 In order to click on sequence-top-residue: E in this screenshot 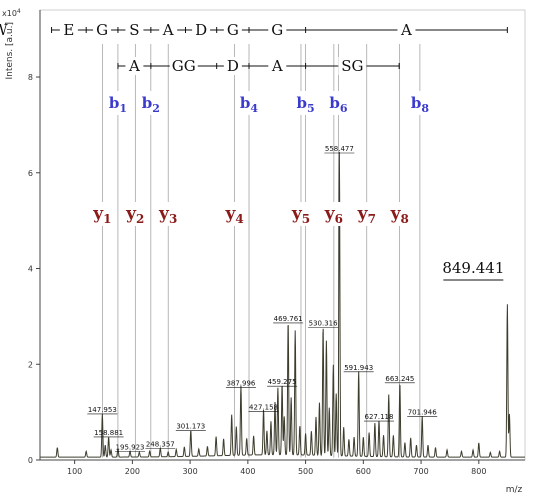, I will do `click(68, 30)`.